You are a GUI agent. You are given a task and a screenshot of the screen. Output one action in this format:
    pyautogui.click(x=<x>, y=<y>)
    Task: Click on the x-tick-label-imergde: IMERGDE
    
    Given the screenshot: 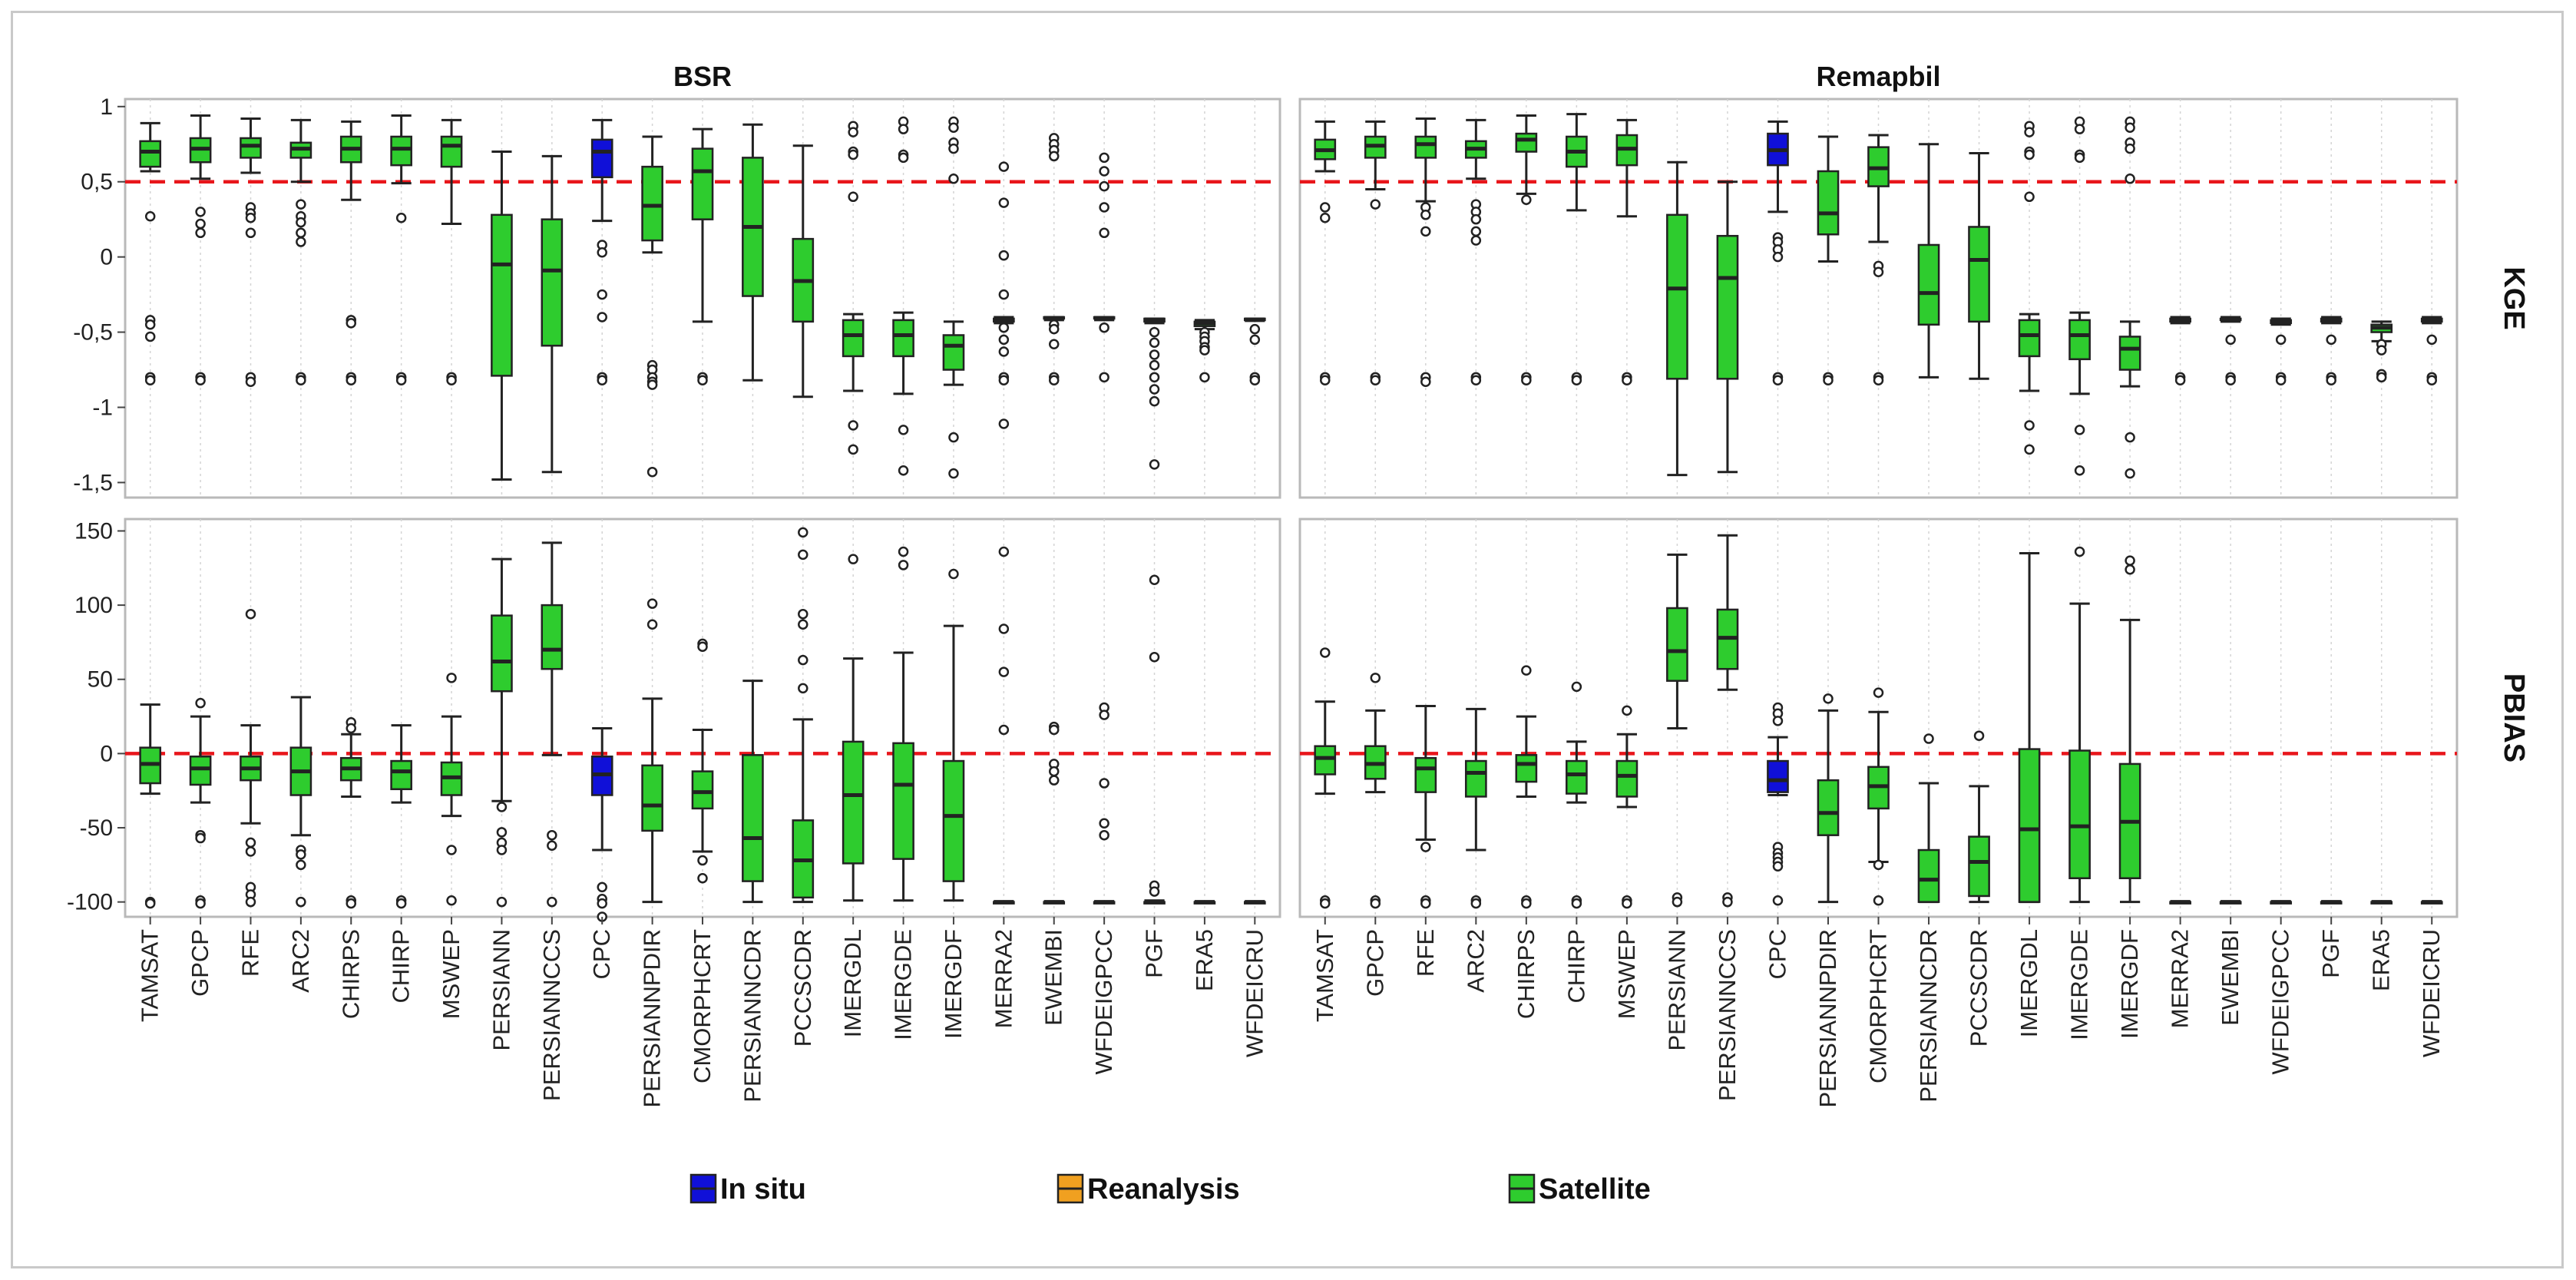 What is the action you would take?
    pyautogui.click(x=2079, y=984)
    